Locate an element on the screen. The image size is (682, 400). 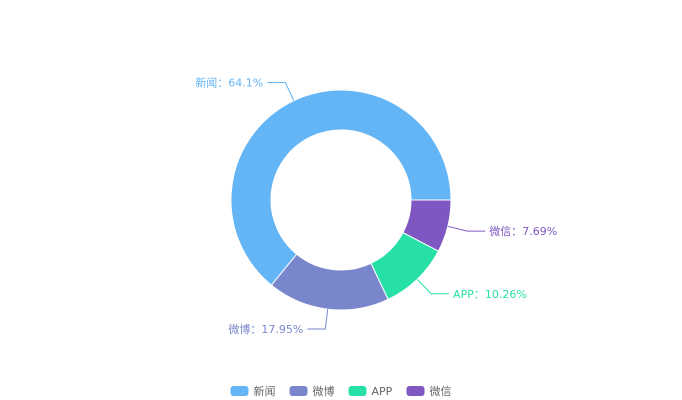
leader-line-app is located at coordinates (433, 286).